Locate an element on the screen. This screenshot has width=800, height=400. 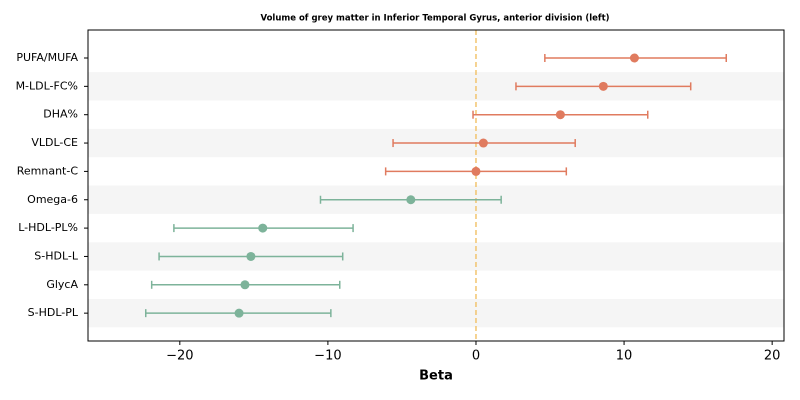
x-tick-label: 0 is located at coordinates (476, 356).